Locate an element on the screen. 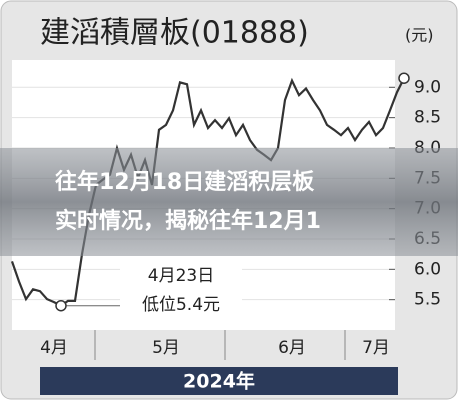 The image size is (458, 400). annotation-box is located at coordinates (181, 290).